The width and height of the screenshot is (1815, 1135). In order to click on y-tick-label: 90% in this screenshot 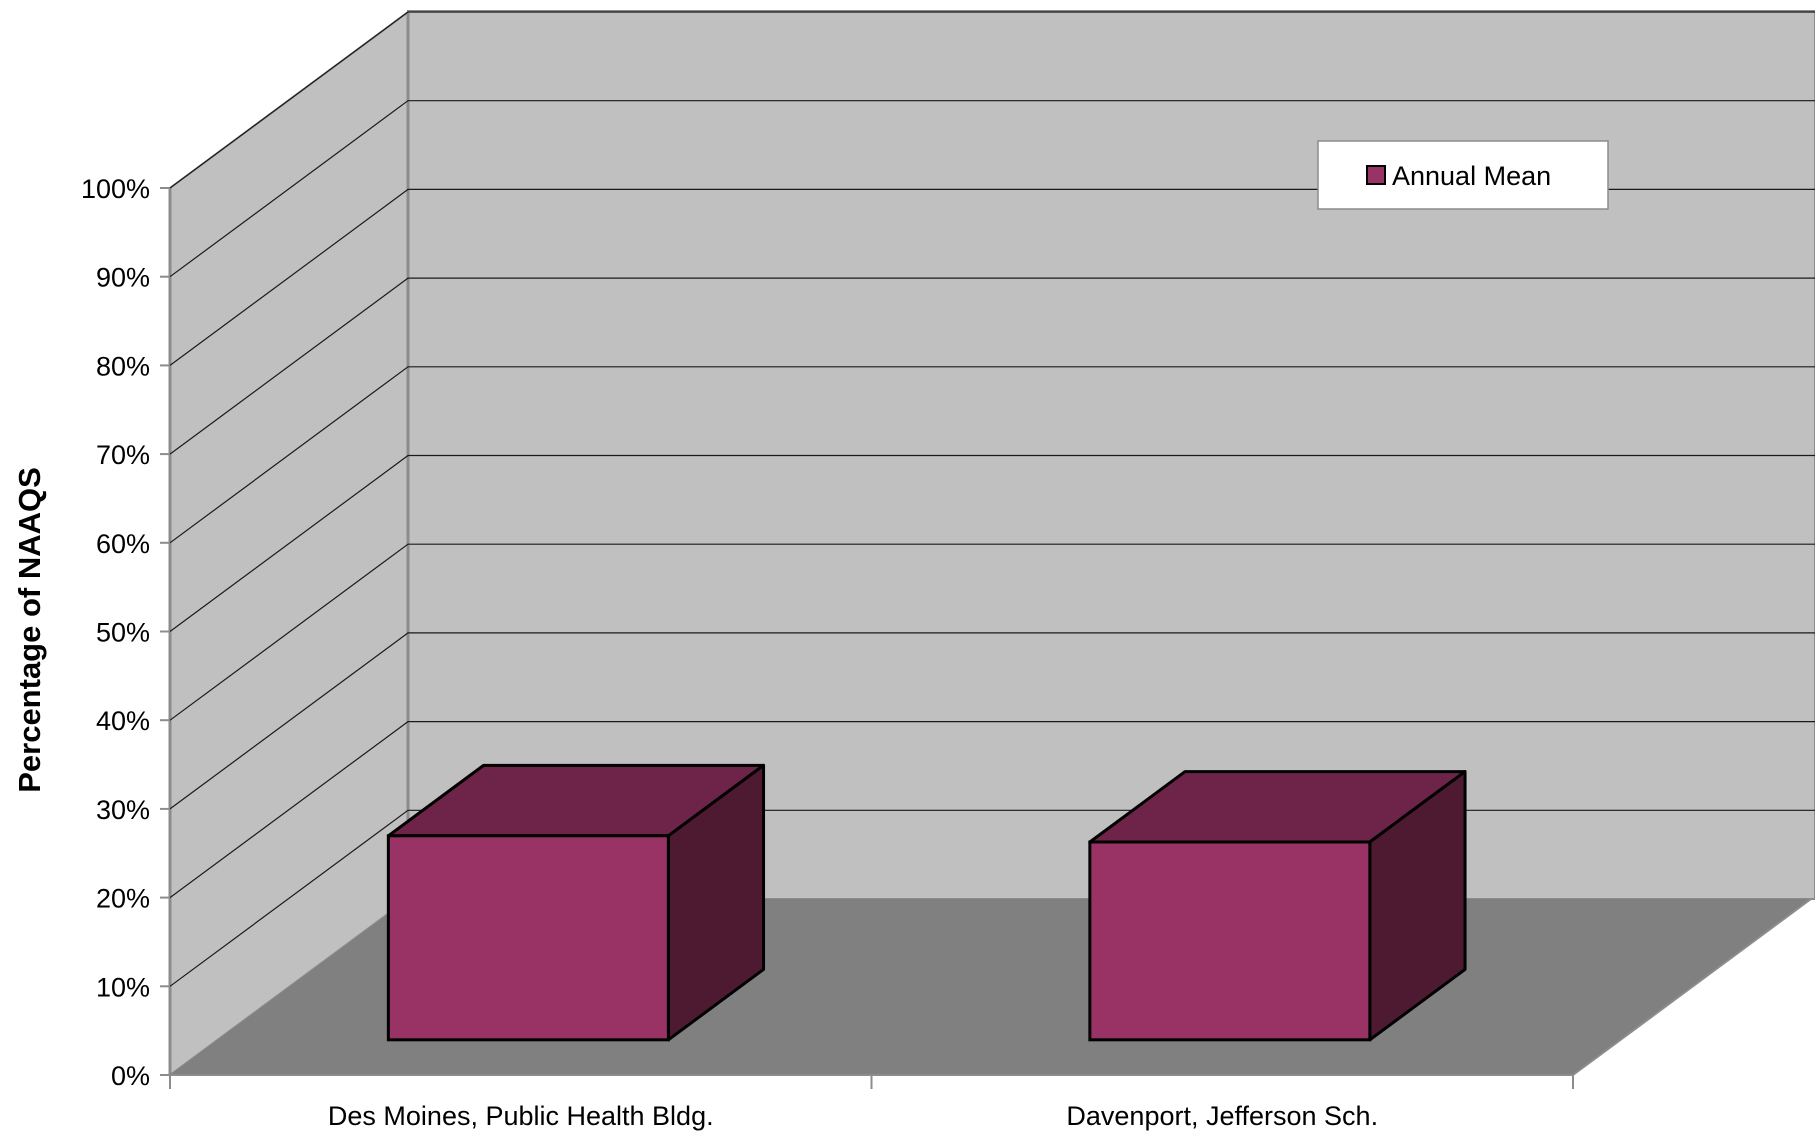, I will do `click(123, 278)`.